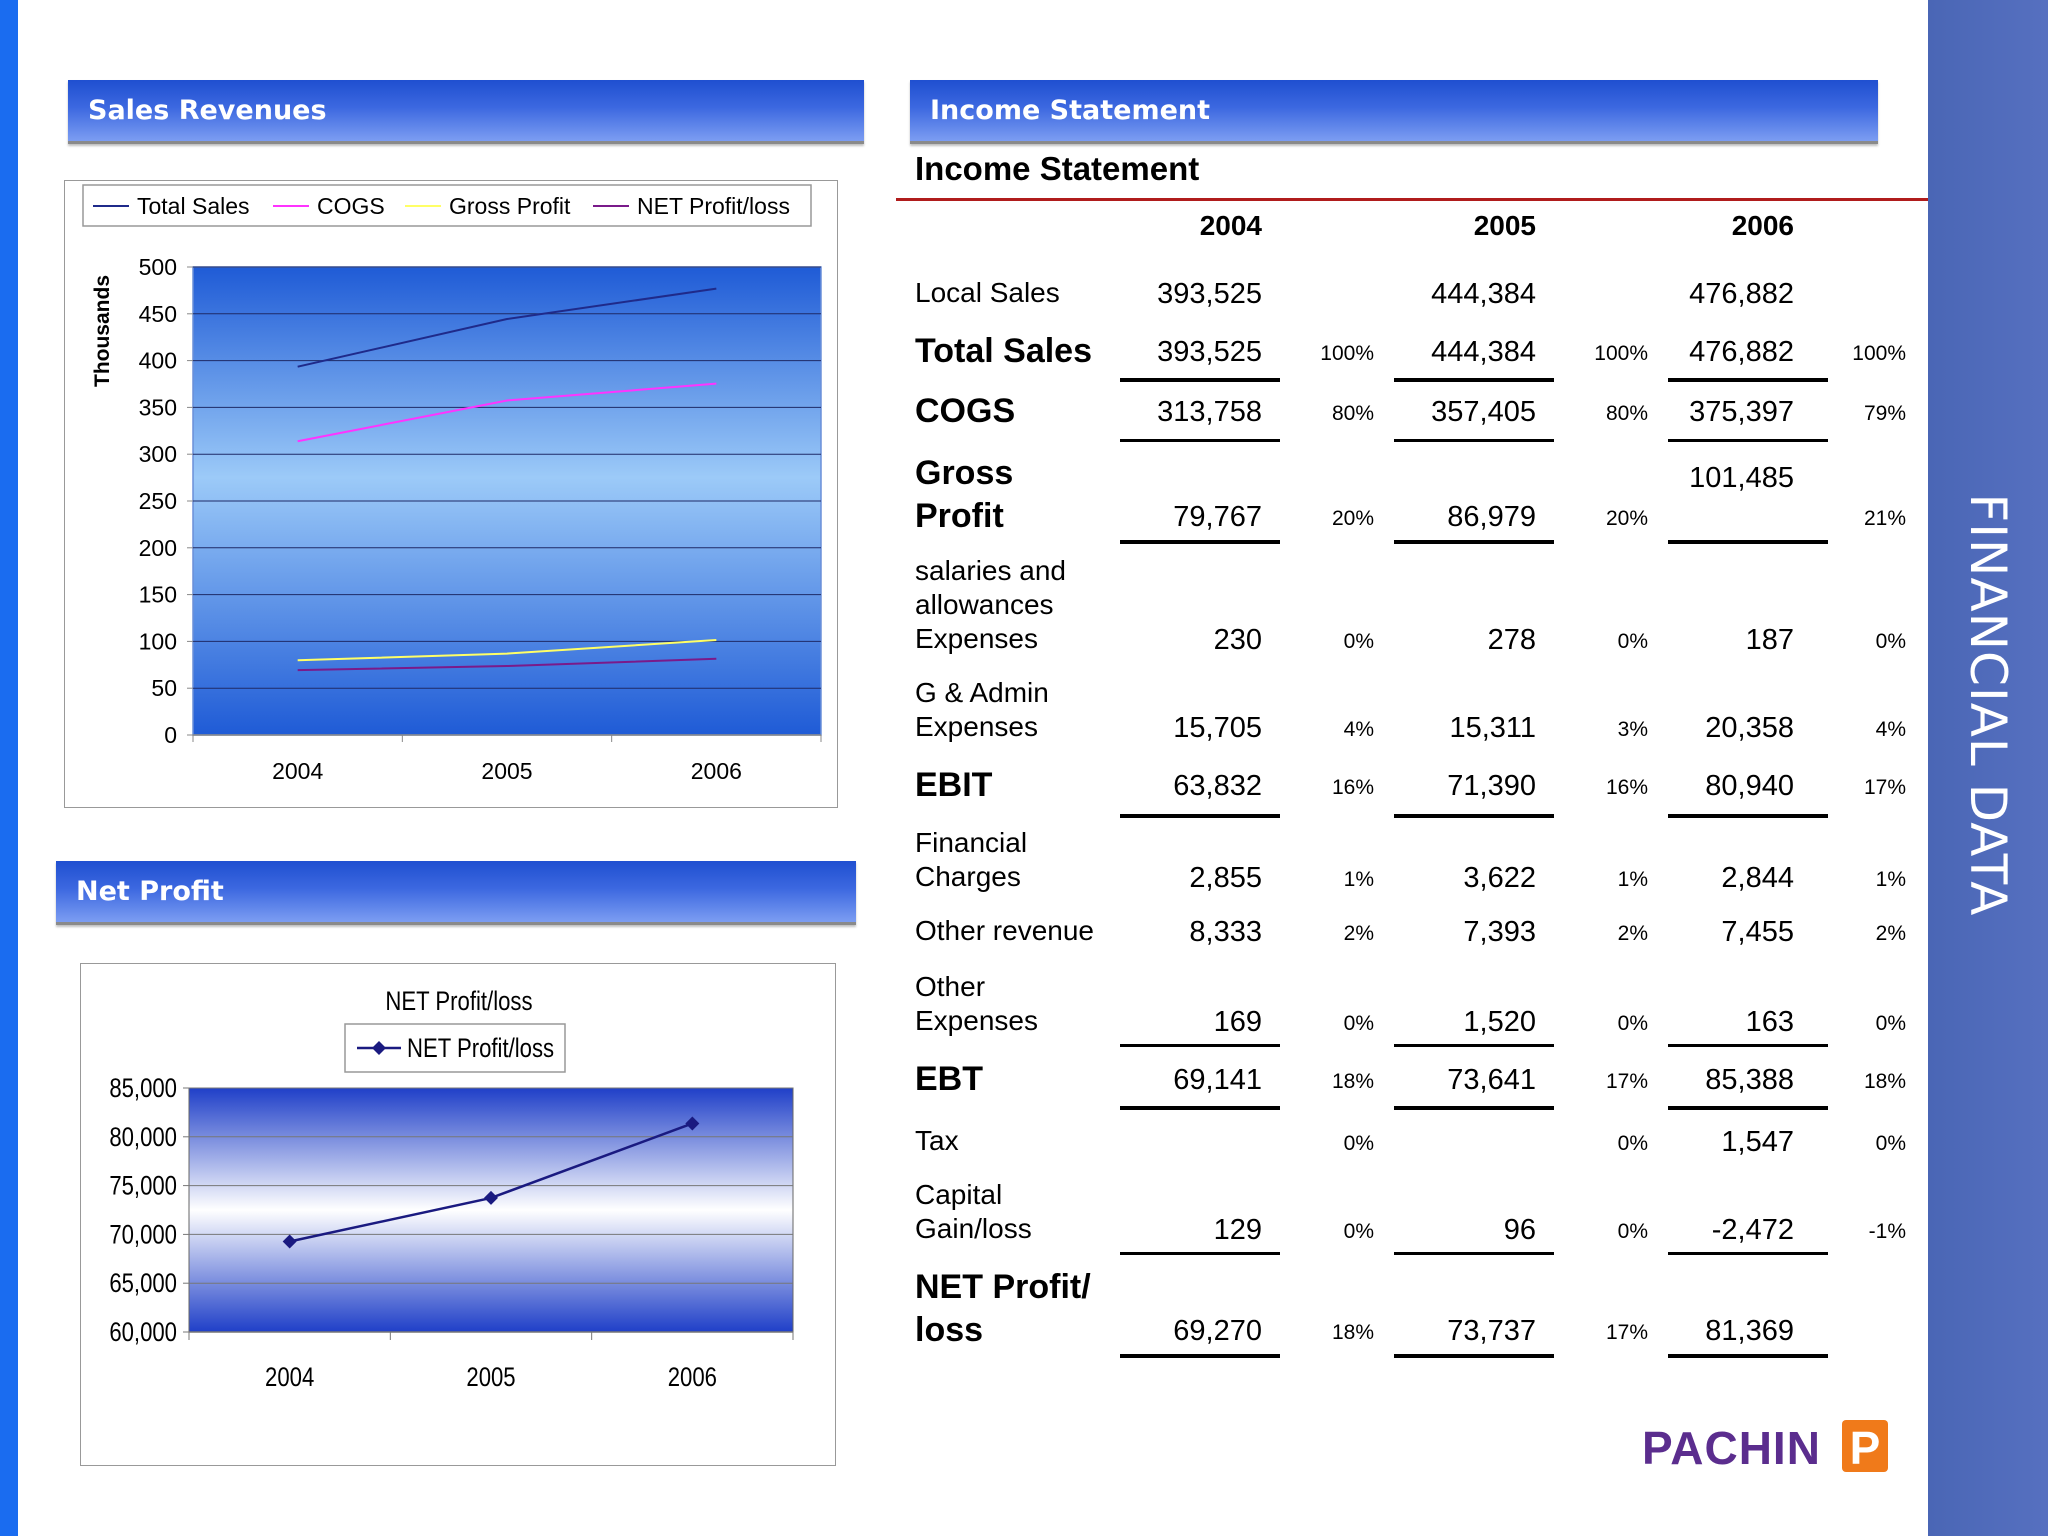 The width and height of the screenshot is (2048, 1536). I want to click on title-divider, so click(1412, 199).